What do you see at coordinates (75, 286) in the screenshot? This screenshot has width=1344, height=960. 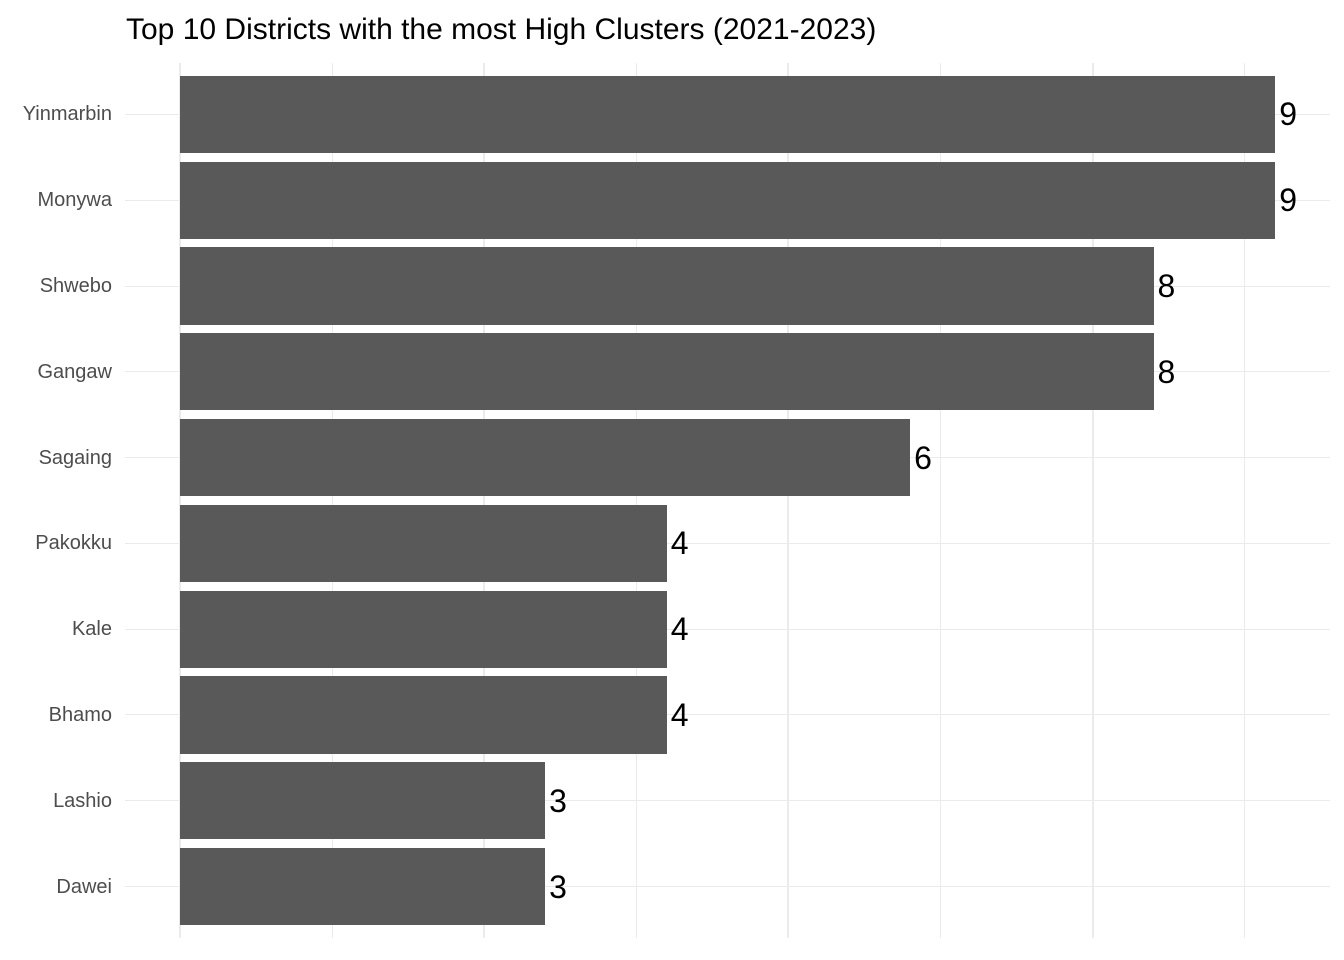 I see `y-axis-tick-label: Shwebo` at bounding box center [75, 286].